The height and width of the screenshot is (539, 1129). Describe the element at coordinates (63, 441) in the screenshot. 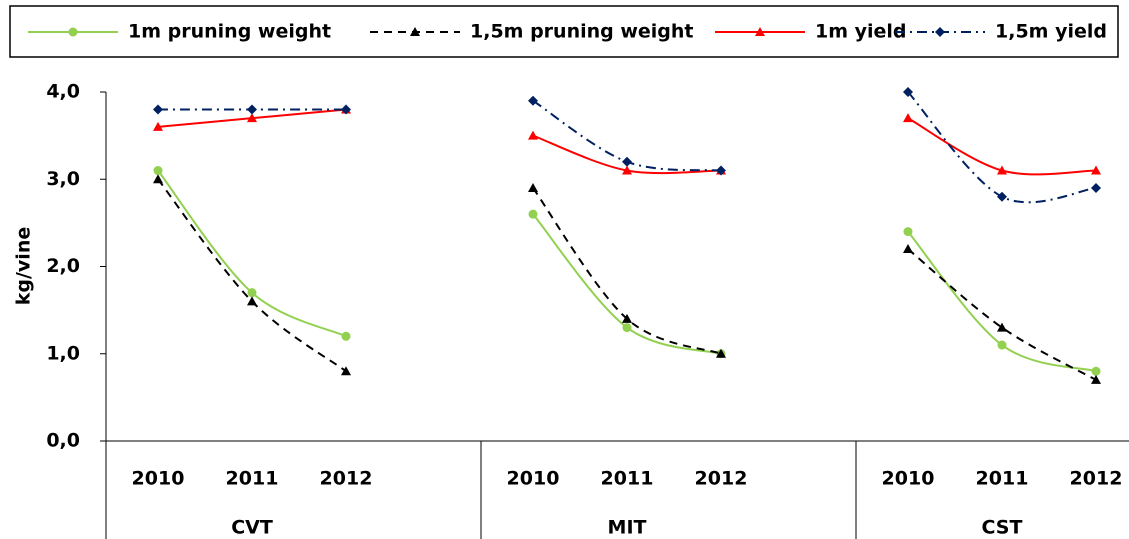

I see `y-tick-label: 0,0` at that location.